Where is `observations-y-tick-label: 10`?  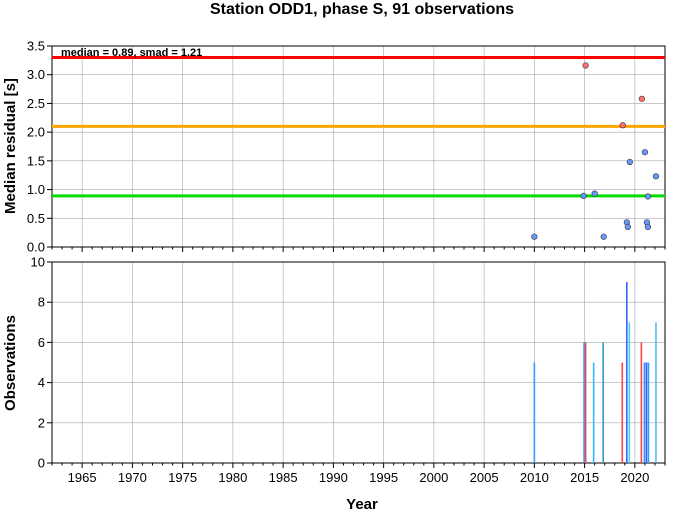
observations-y-tick-label: 10 is located at coordinates (38, 262).